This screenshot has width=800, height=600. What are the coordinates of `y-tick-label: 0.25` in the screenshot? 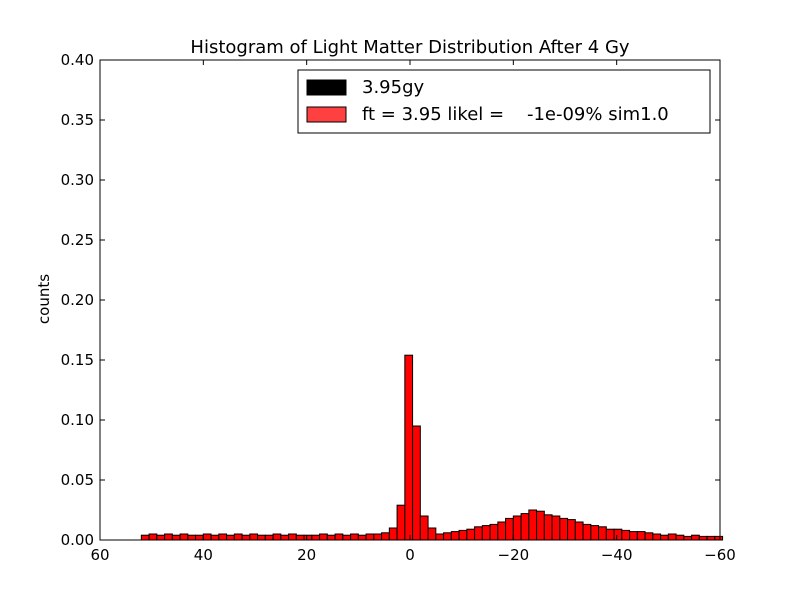 It's located at (77, 240).